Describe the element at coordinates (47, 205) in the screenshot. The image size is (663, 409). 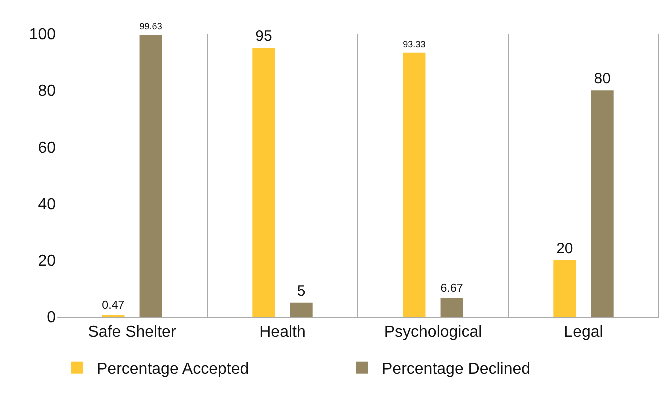
I see `y-tick-label: 40` at that location.